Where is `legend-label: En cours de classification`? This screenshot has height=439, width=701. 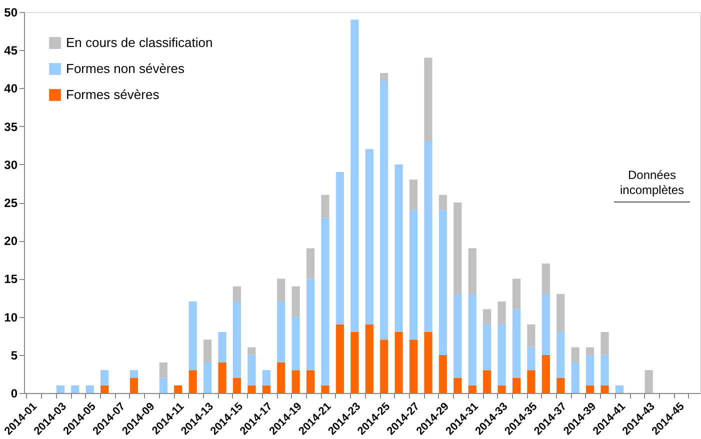
legend-label: En cours de classification is located at coordinates (139, 42).